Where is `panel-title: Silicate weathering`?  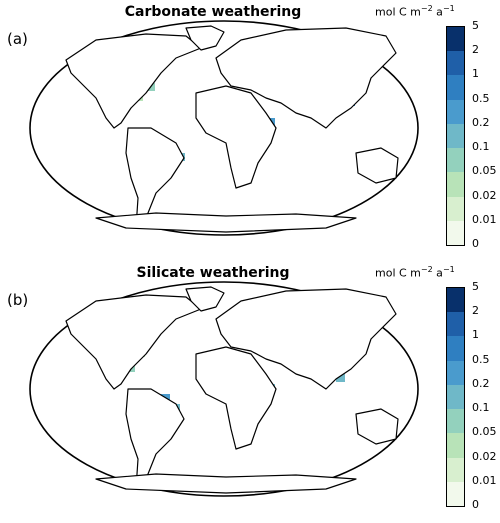 panel-title: Silicate weathering is located at coordinates (213, 273).